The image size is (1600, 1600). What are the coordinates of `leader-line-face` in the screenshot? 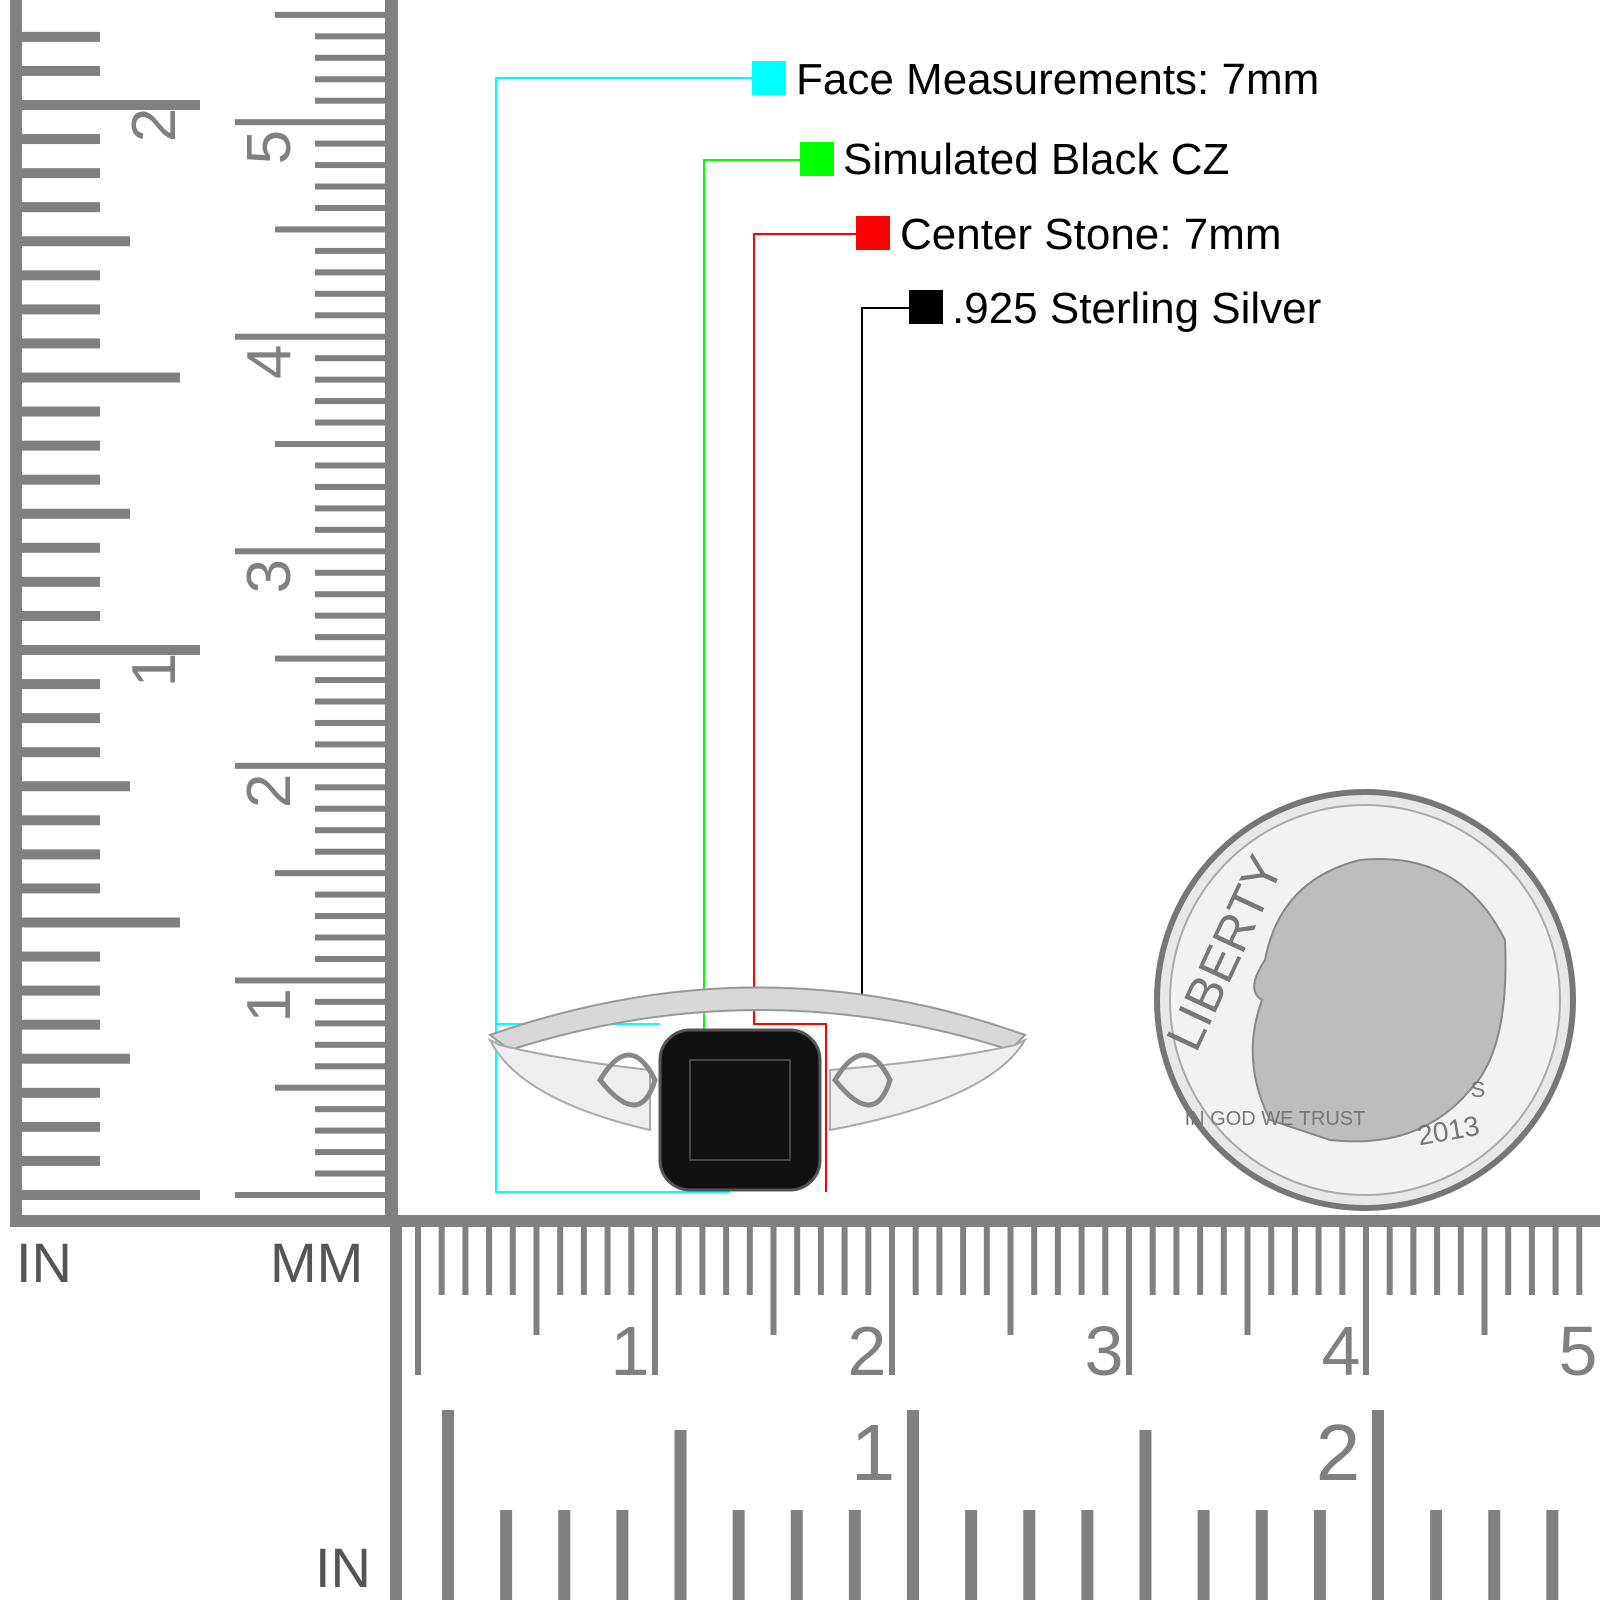 It's located at (623, 635).